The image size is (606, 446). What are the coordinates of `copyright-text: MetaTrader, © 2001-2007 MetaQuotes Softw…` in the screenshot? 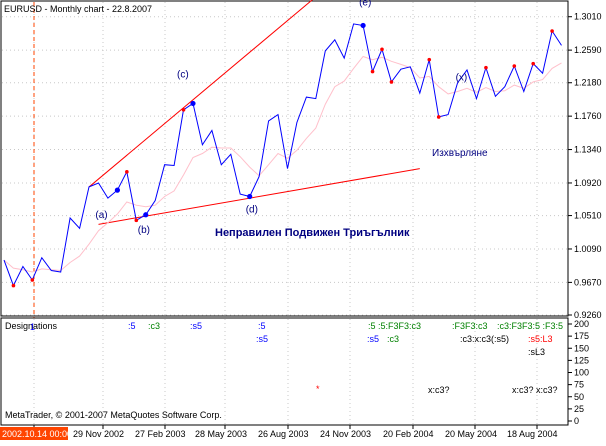 It's located at (113, 415).